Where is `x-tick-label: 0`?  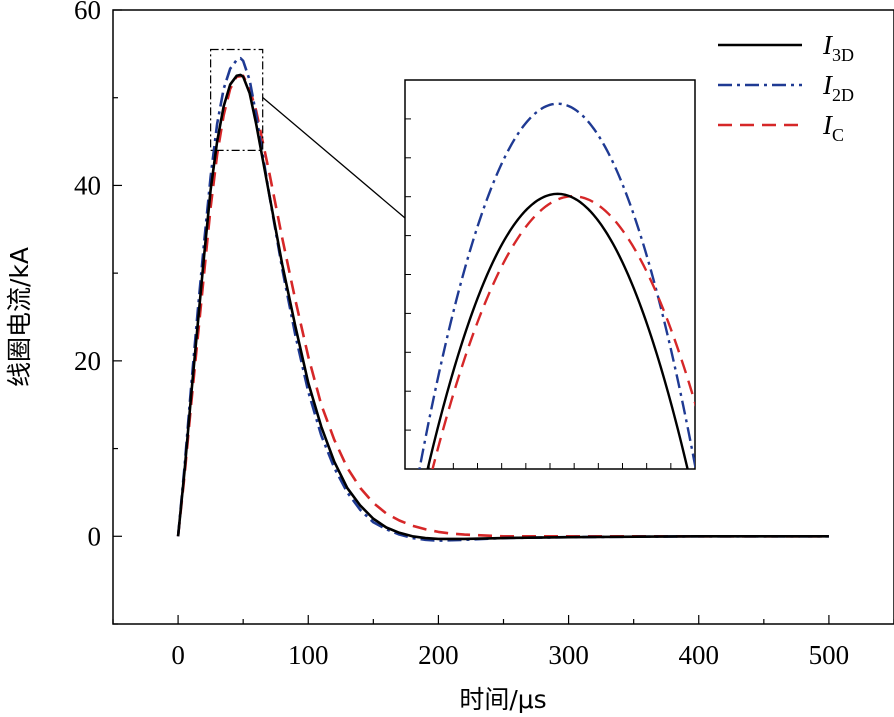 x-tick-label: 0 is located at coordinates (178, 655).